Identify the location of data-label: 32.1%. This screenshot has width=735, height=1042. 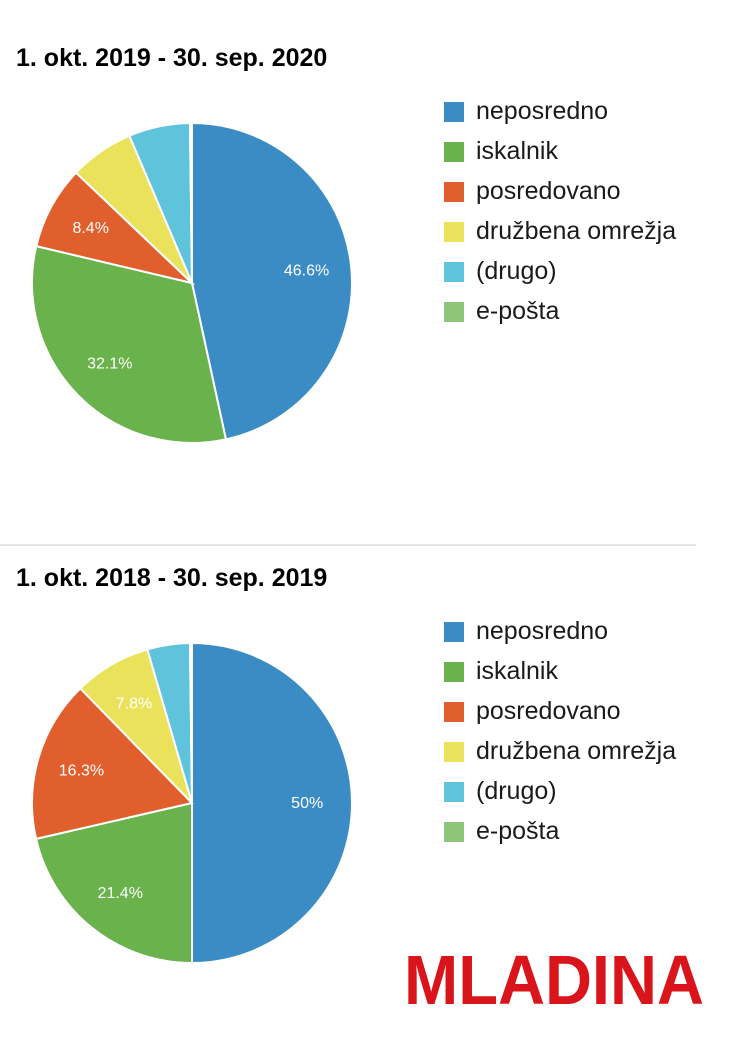
(109, 364).